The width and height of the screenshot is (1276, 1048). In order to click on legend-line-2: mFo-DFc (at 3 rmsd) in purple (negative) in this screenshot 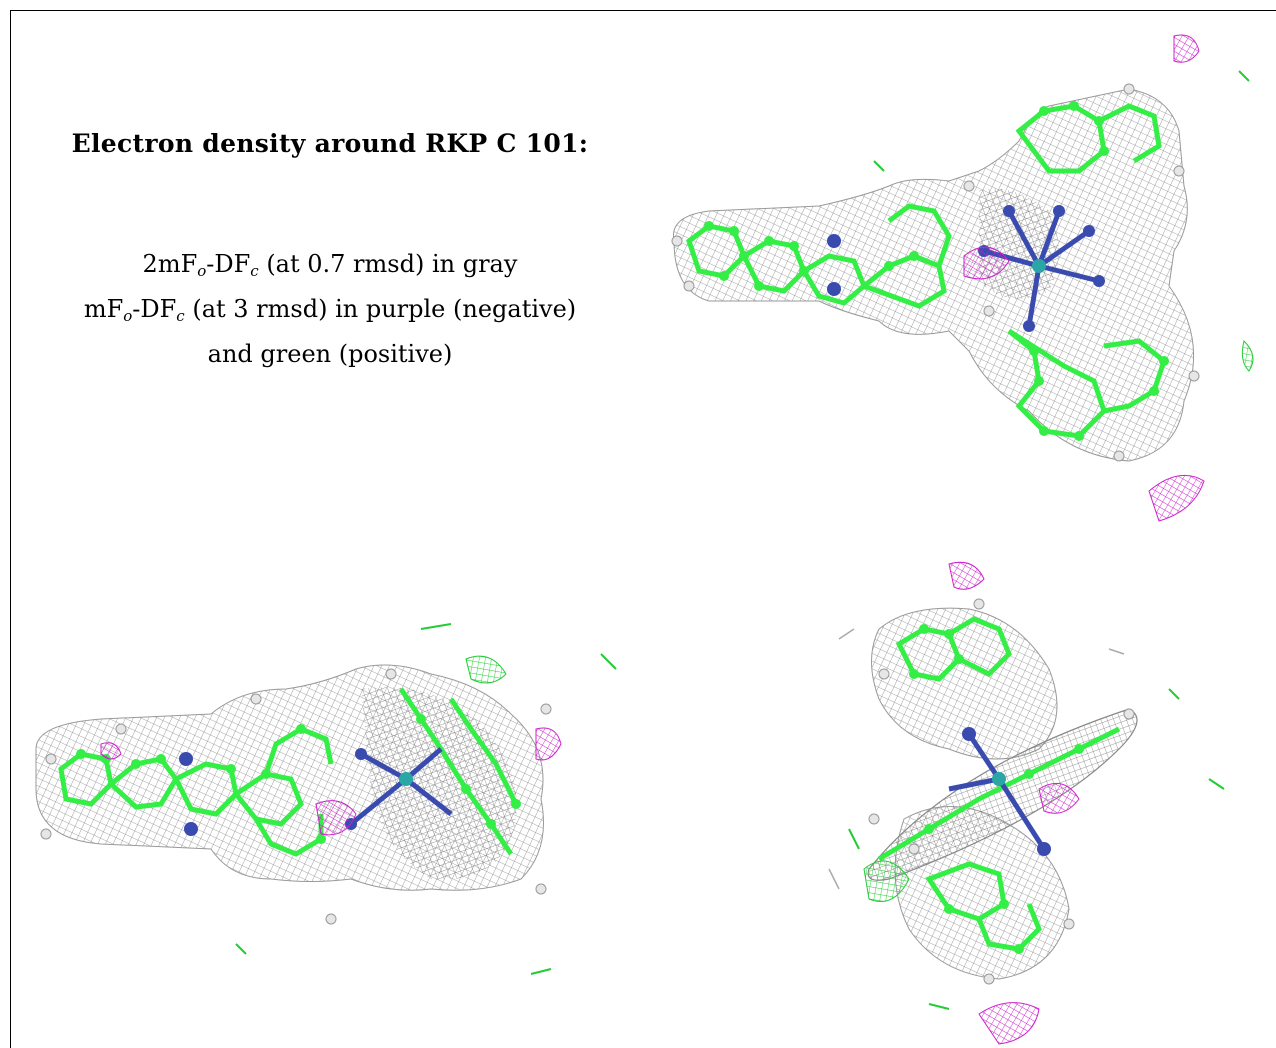, I will do `click(330, 310)`.